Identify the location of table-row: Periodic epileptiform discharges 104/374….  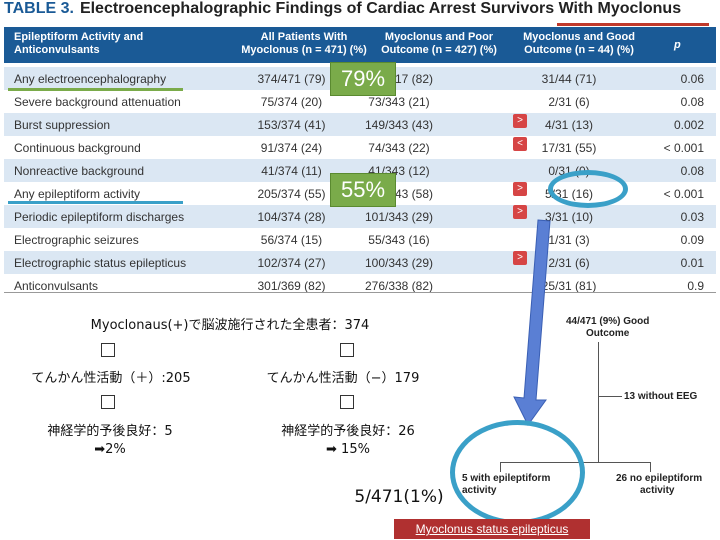
(360, 216).